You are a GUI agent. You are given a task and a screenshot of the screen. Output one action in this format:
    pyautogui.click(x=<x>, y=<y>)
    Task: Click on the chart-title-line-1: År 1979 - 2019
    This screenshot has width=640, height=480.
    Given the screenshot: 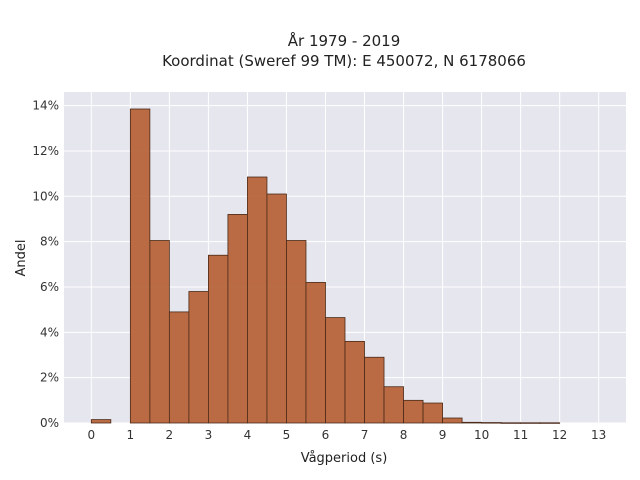 What is the action you would take?
    pyautogui.click(x=344, y=40)
    